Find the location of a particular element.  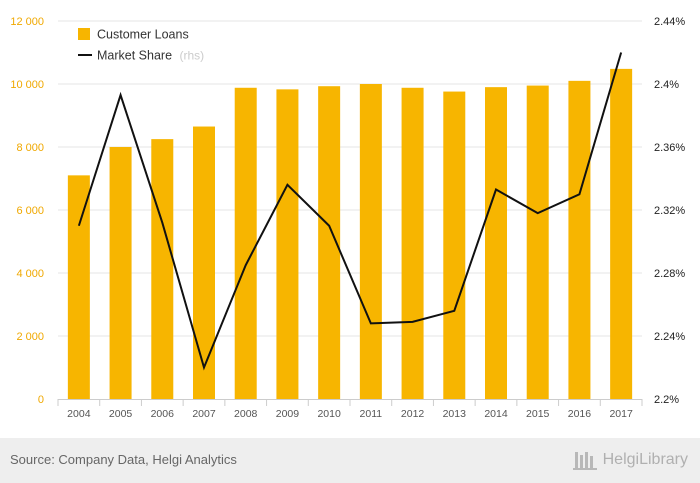

x-tick-label: 2014 is located at coordinates (496, 414).